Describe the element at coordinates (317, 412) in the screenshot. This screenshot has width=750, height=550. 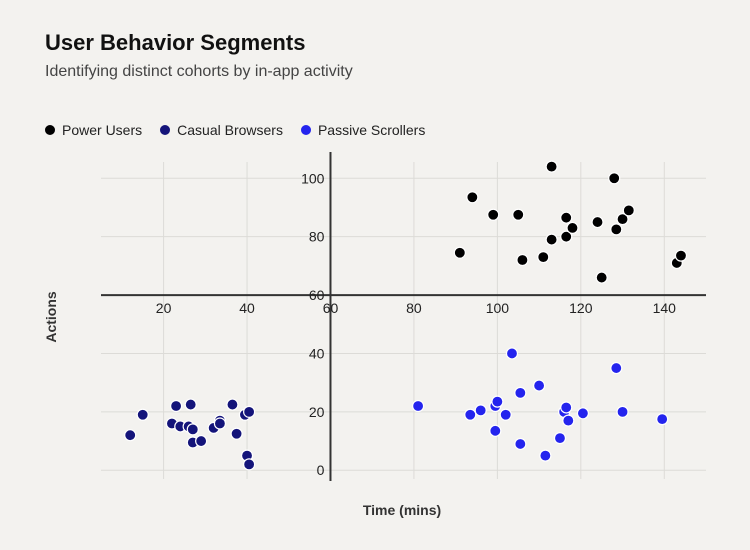
I see `y-tick-label: 20` at that location.